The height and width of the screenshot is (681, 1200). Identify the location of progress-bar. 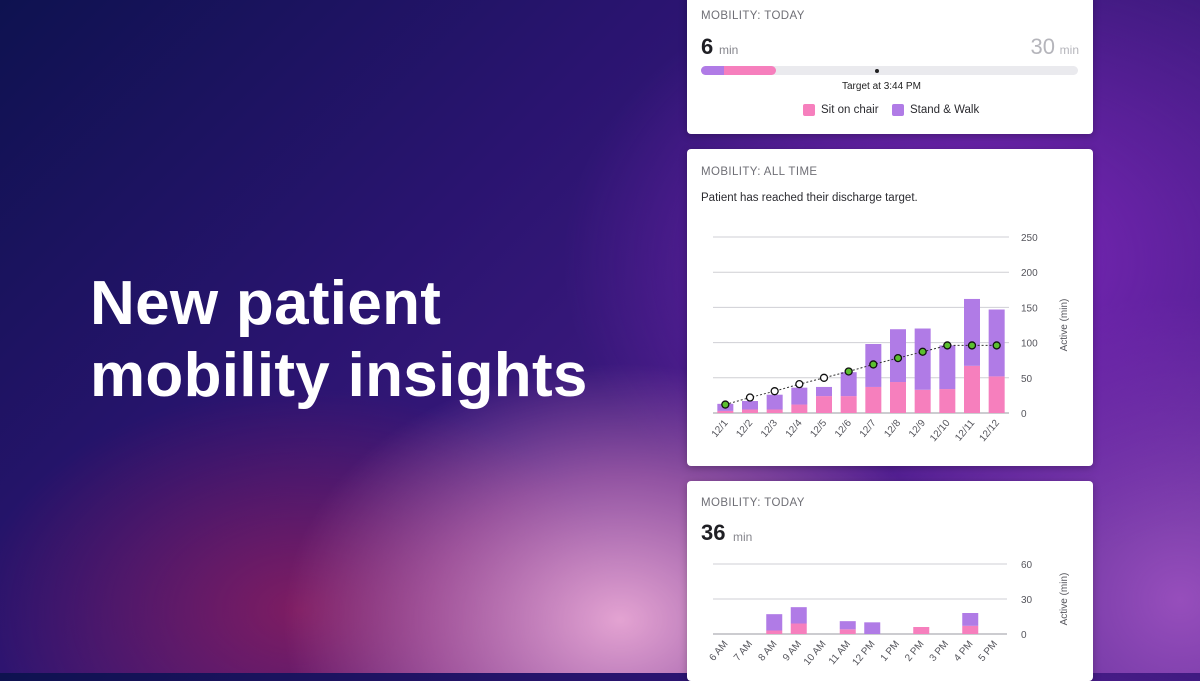
(889, 70).